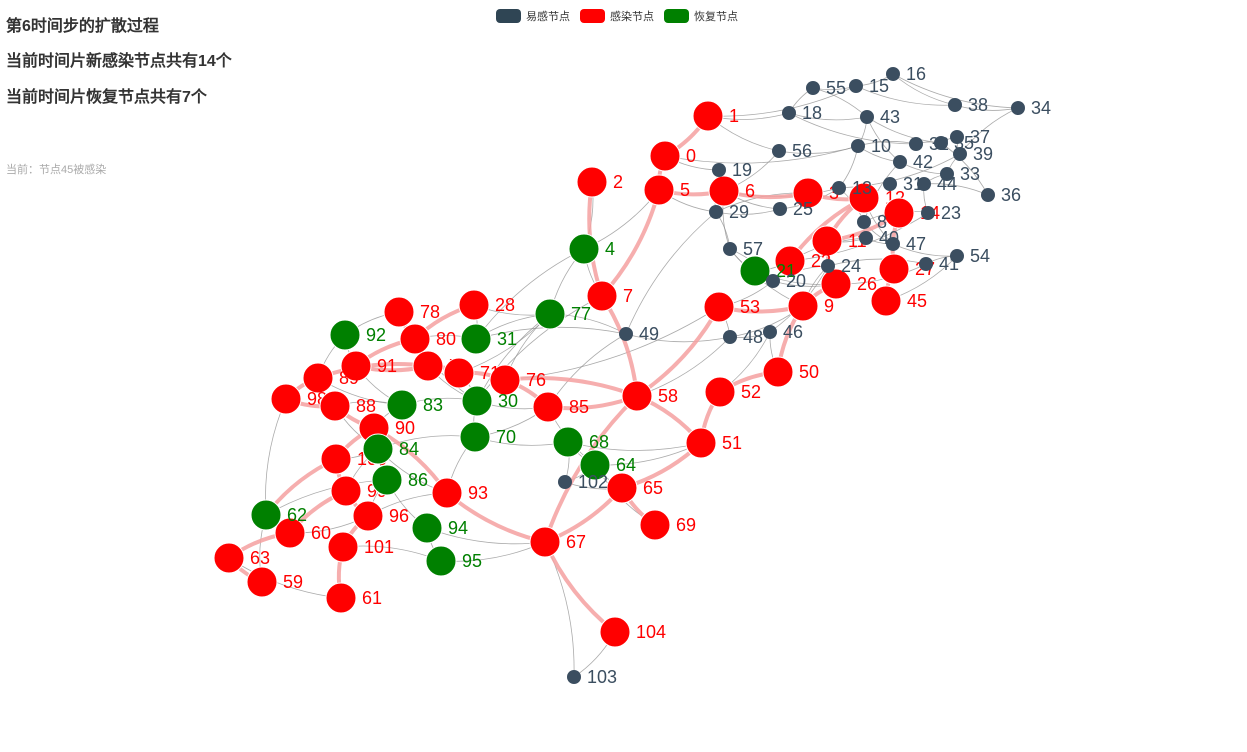  I want to click on graph-node: 64, so click(607, 465).